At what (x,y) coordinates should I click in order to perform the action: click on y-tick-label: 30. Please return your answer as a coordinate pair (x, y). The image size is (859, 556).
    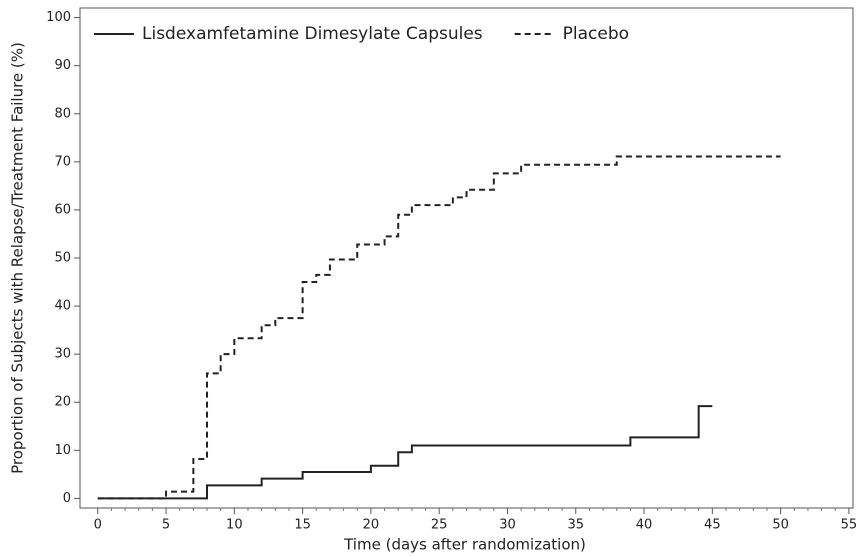
    Looking at the image, I should click on (62, 354).